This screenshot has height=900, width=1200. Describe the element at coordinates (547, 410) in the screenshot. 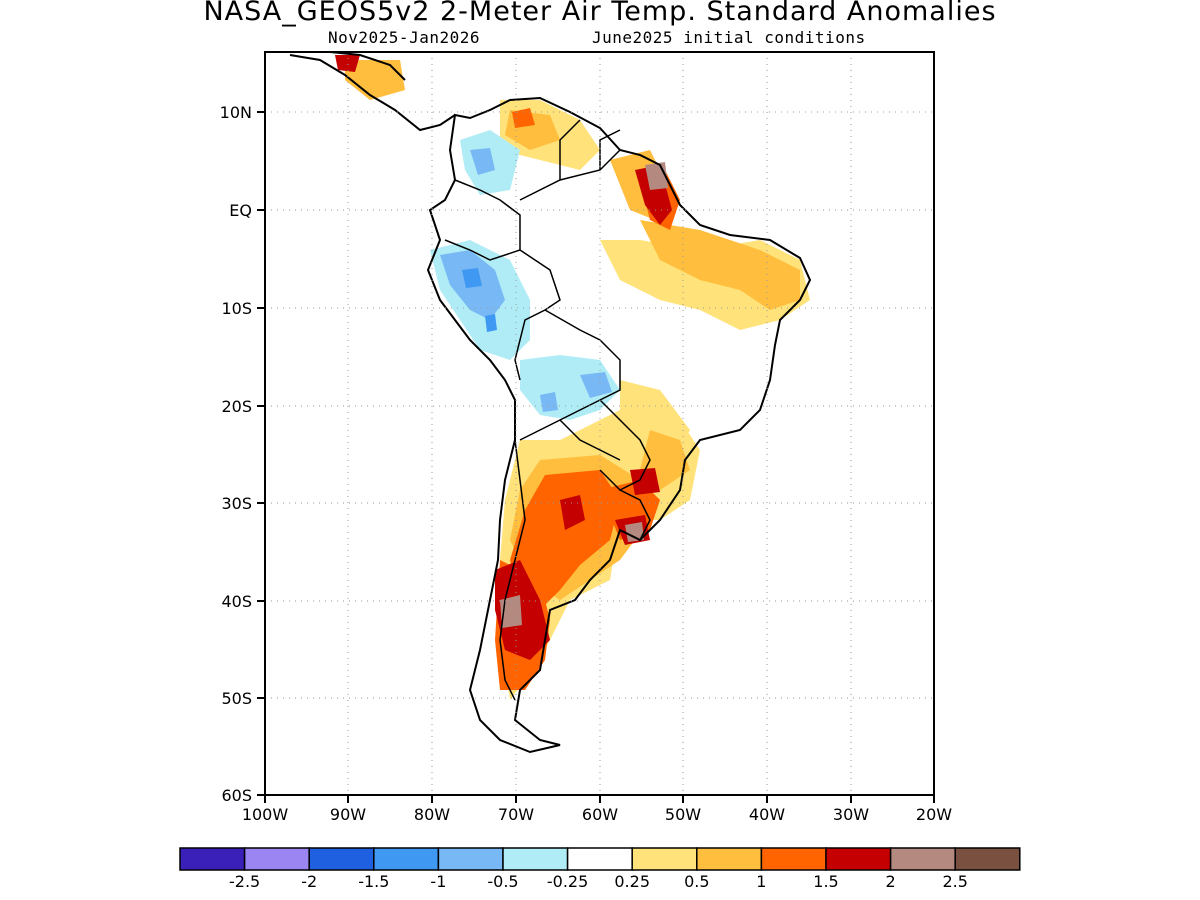

I see `country-borders` at that location.